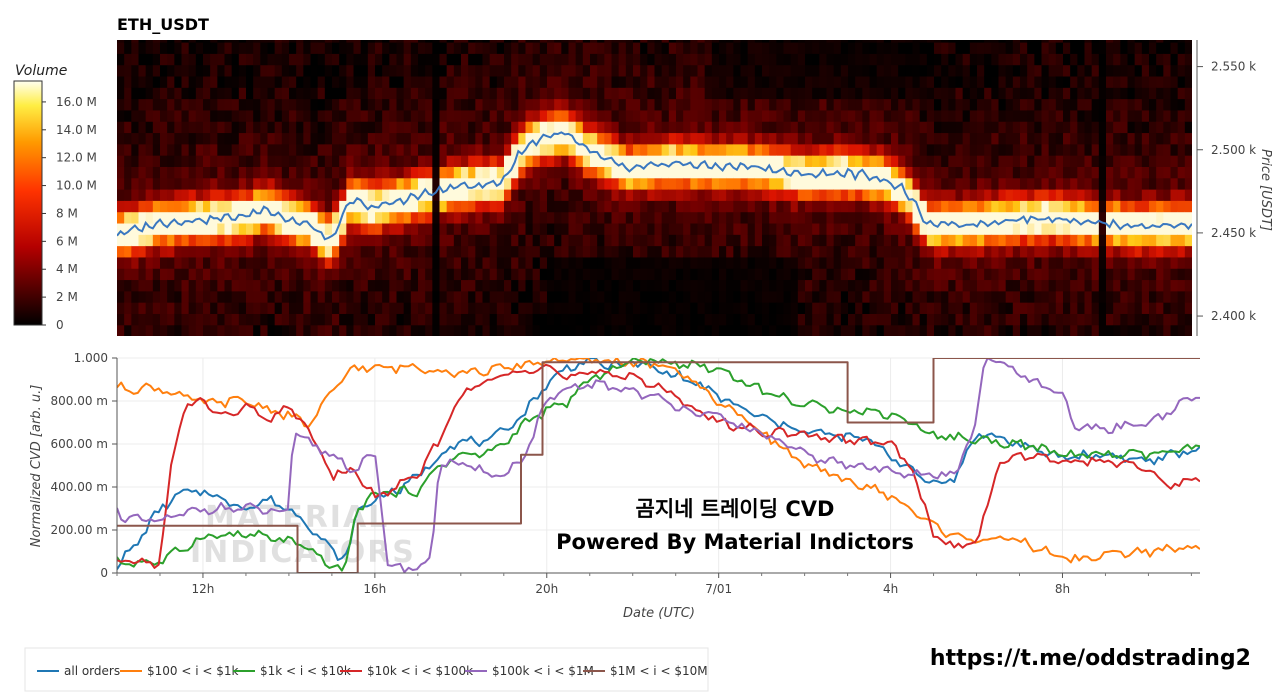  Describe the element at coordinates (305, 671) in the screenshot. I see `legend-label: $1k < i < $10k` at that location.